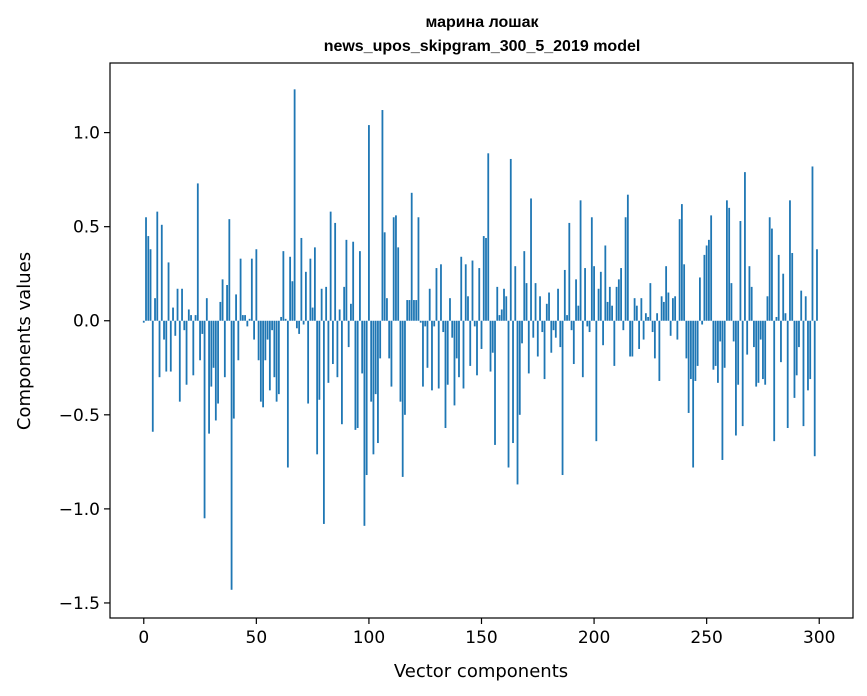 The image size is (867, 696). Describe the element at coordinates (481, 638) in the screenshot. I see `x-tick-label: 150` at that location.